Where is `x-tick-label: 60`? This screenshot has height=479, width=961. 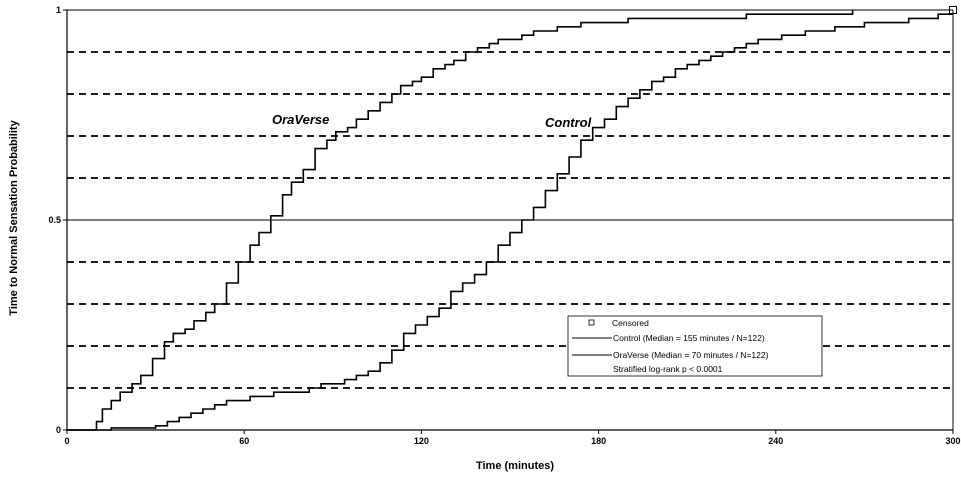
x-tick-label: 60 is located at coordinates (244, 441).